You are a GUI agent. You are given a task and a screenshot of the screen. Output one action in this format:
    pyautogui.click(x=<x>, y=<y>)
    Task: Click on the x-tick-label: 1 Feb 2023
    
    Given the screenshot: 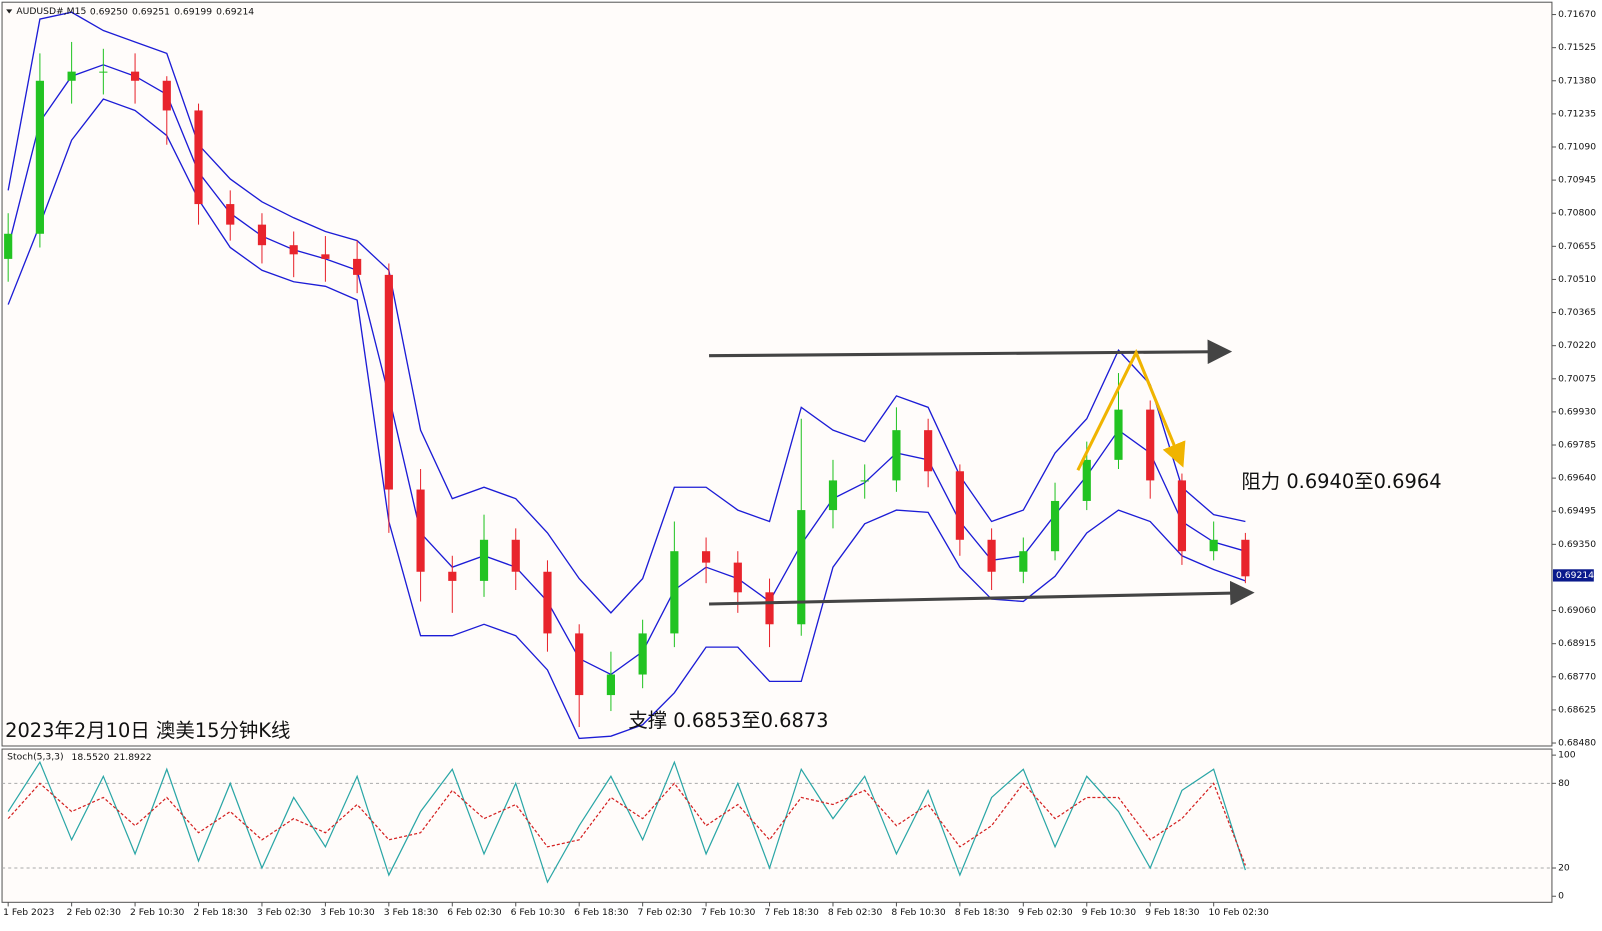 What is the action you would take?
    pyautogui.click(x=28, y=912)
    